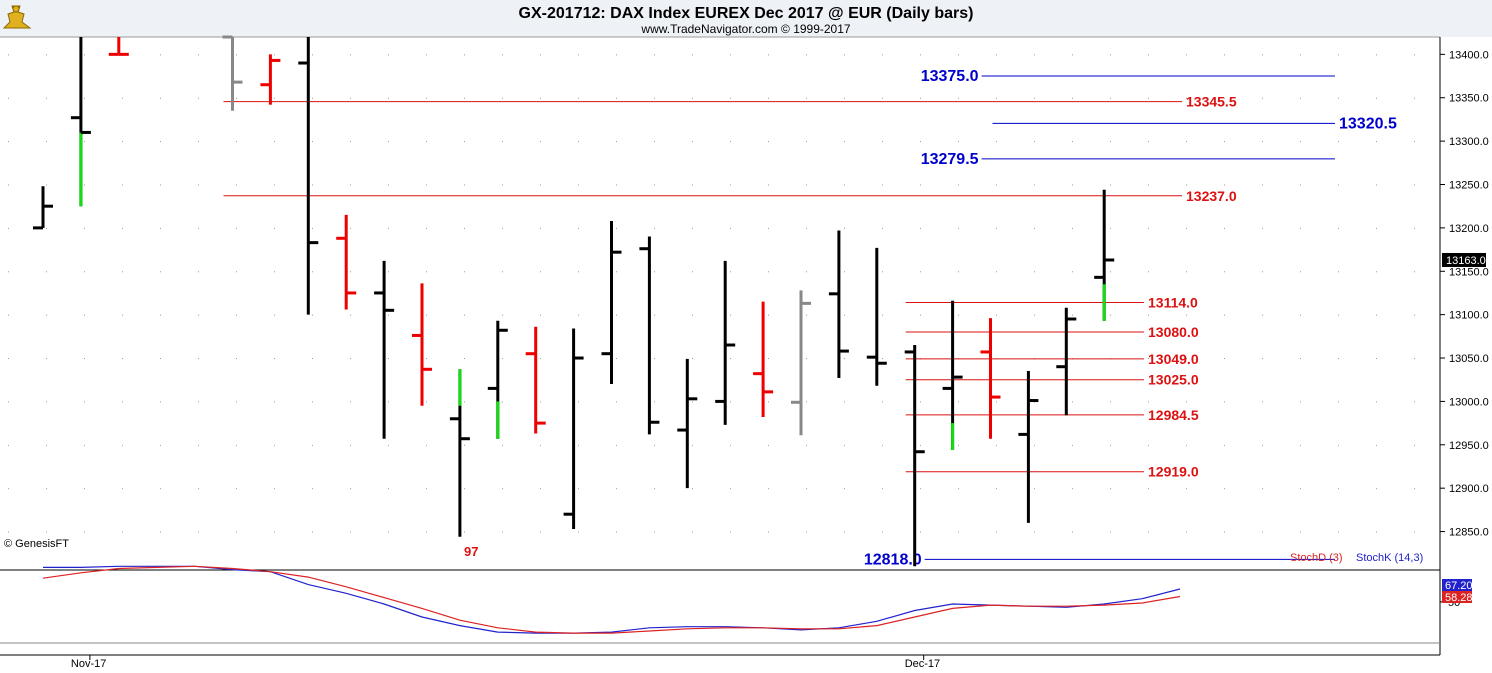 The image size is (1492, 673). I want to click on level-label: 13237.0, so click(1211, 196).